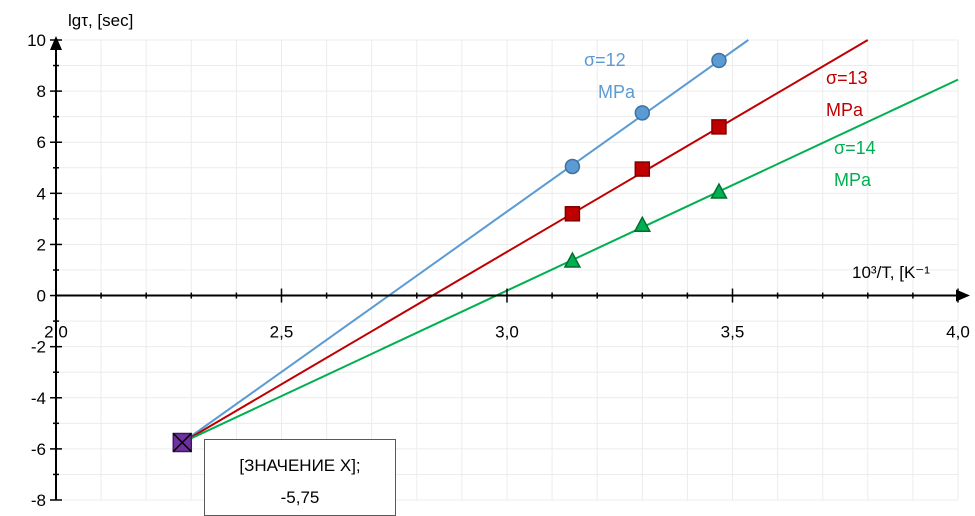 The height and width of the screenshot is (516, 975). I want to click on y-tick-label: 0, so click(41, 296).